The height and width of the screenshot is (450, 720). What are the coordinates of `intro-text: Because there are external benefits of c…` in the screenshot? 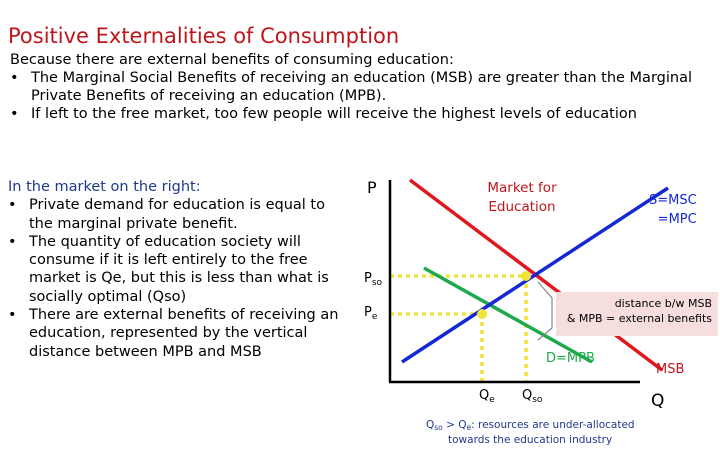 It's located at (232, 60).